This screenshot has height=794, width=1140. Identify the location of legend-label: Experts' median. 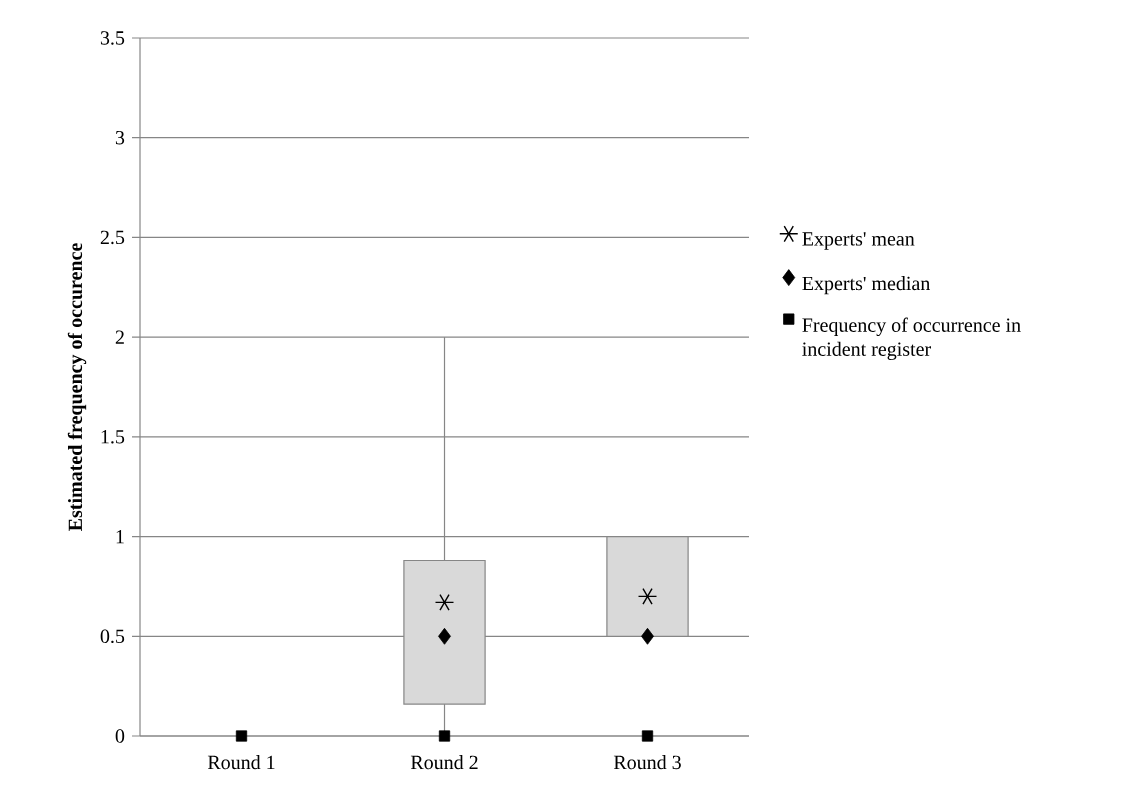
(866, 285).